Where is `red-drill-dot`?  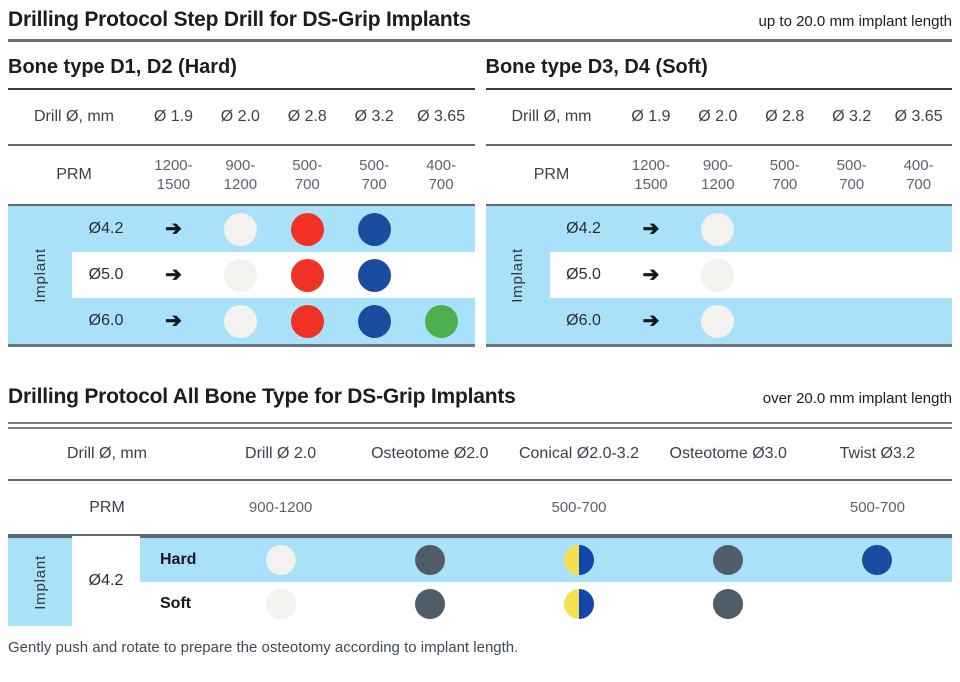
red-drill-dot is located at coordinates (307, 229).